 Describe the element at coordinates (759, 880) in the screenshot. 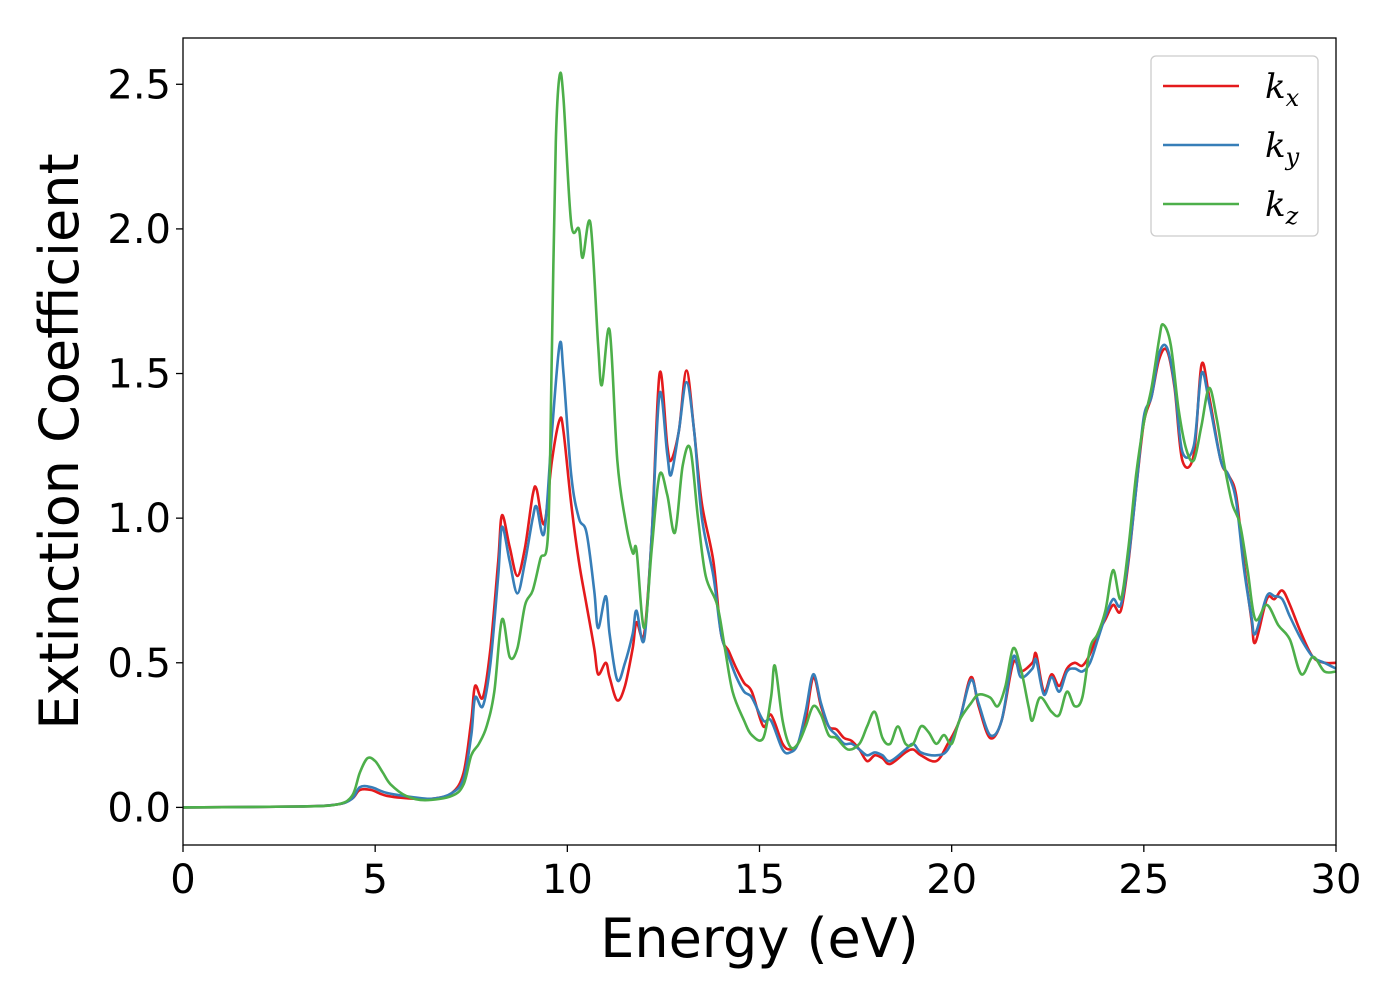

I see `x-tick-label: 15` at that location.